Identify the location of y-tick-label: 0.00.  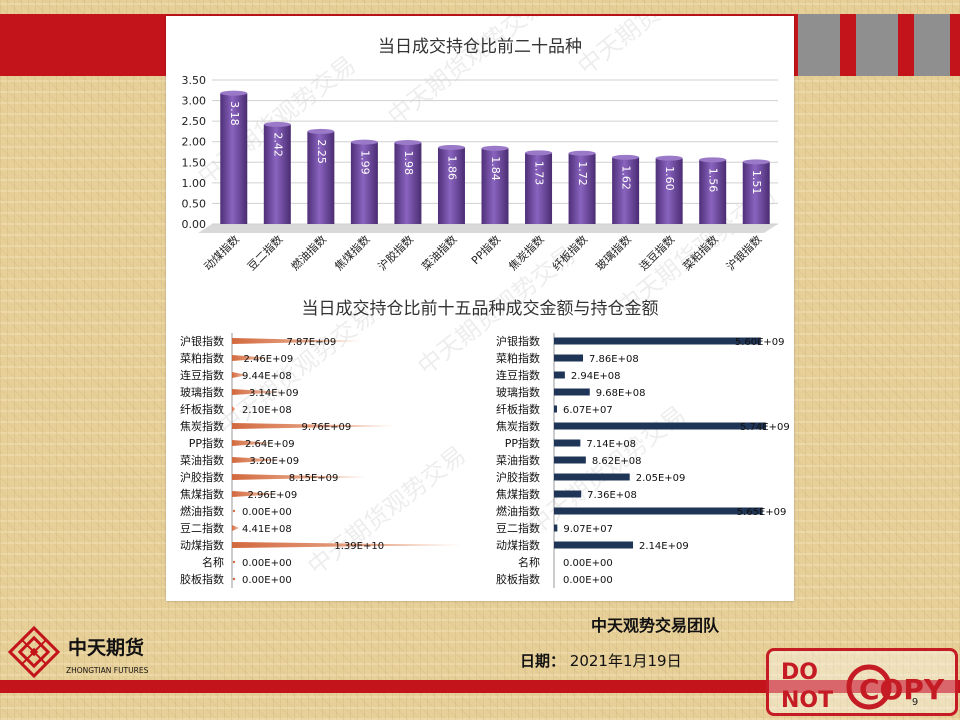
(194, 224).